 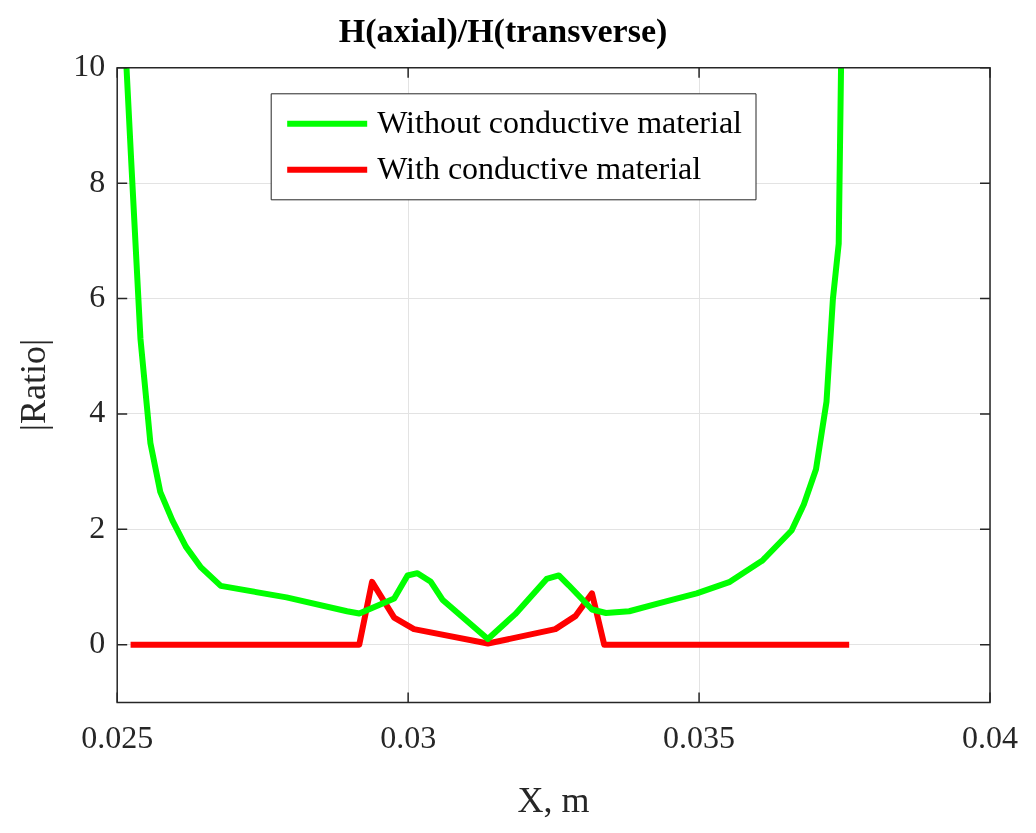 What do you see at coordinates (699, 737) in the screenshot?
I see `x-tick-label: 0.035` at bounding box center [699, 737].